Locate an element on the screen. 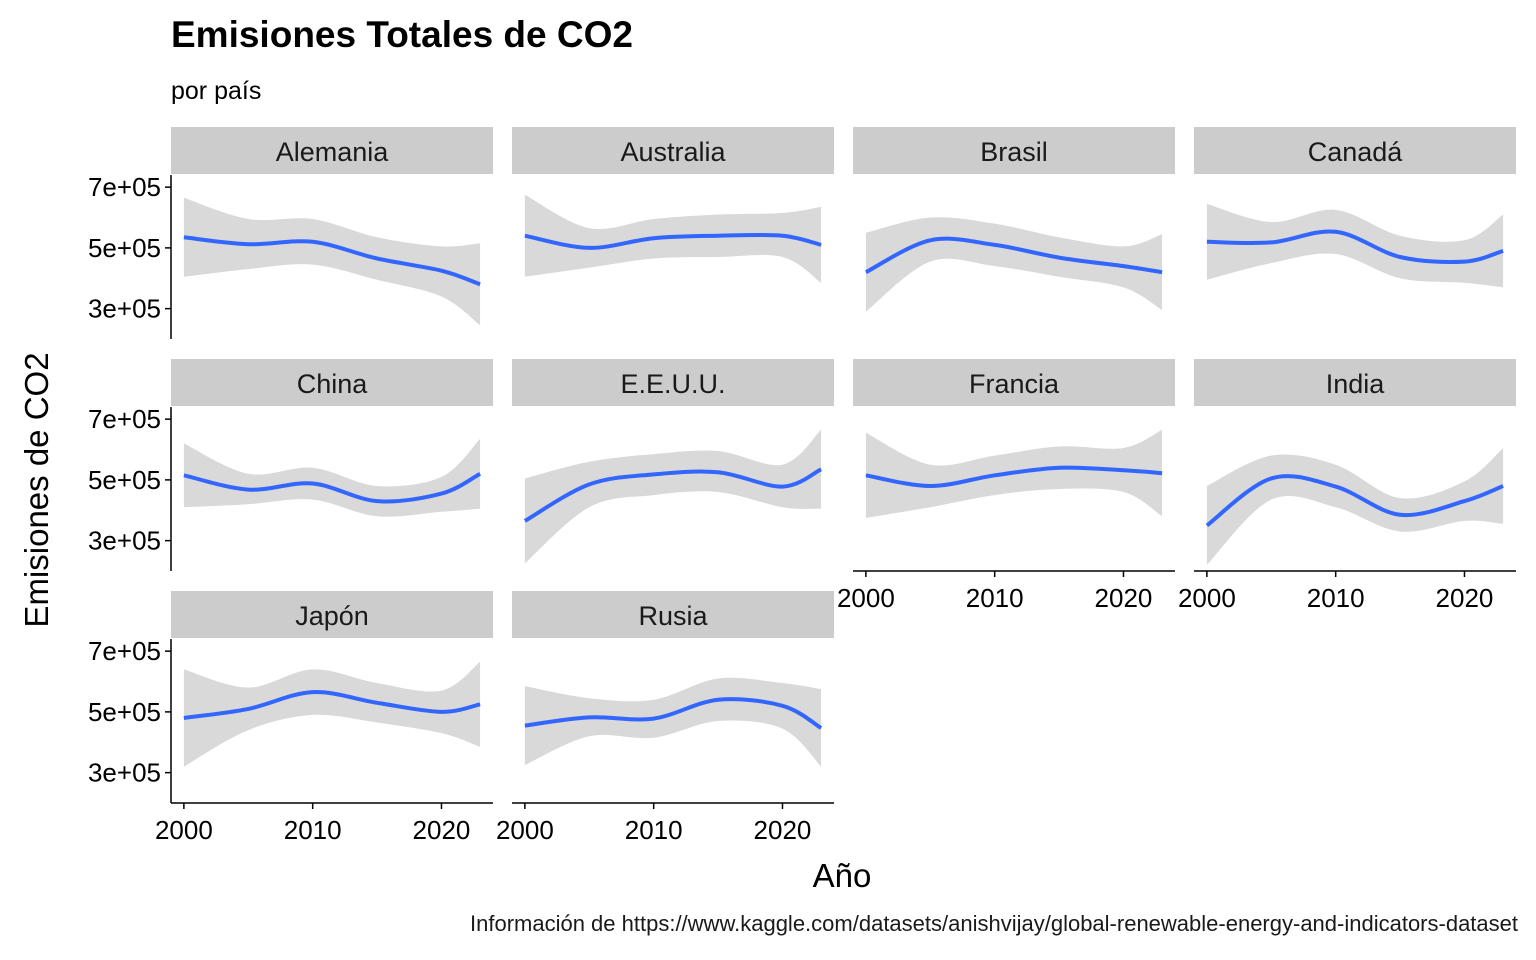  facet-label: Rusia is located at coordinates (673, 616).